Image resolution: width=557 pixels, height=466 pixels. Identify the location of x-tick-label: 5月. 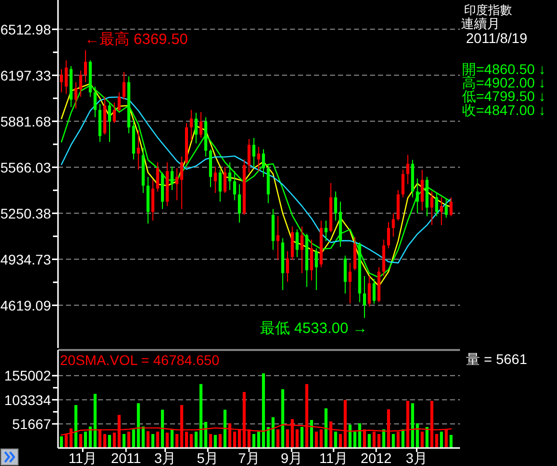
(207, 458).